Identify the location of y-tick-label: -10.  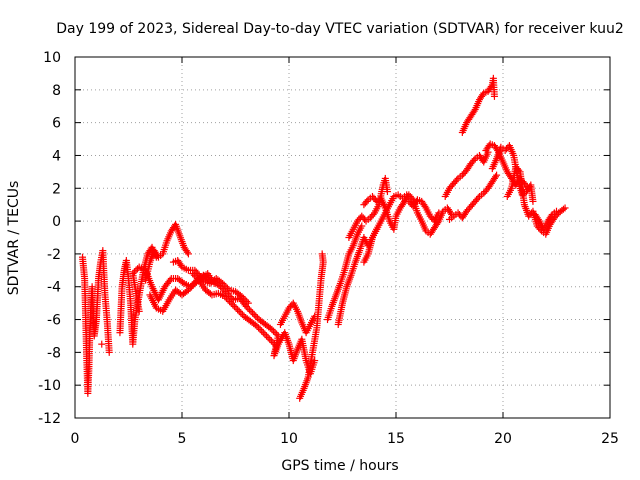
(49, 386).